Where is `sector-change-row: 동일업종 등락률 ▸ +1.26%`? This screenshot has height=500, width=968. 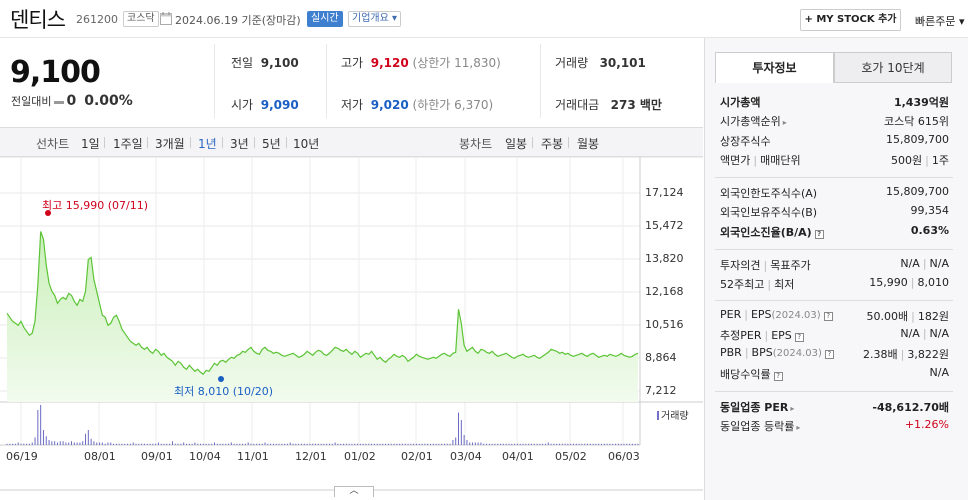 sector-change-row: 동일업종 등락률 ▸ +1.26% is located at coordinates (834, 426).